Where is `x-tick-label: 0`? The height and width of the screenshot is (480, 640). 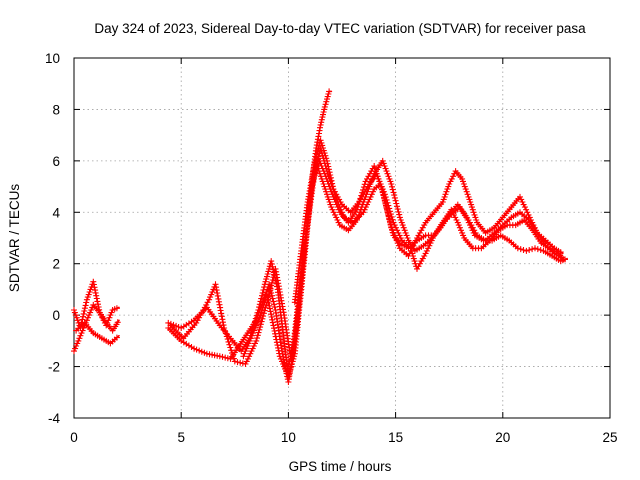
x-tick-label: 0 is located at coordinates (74, 437).